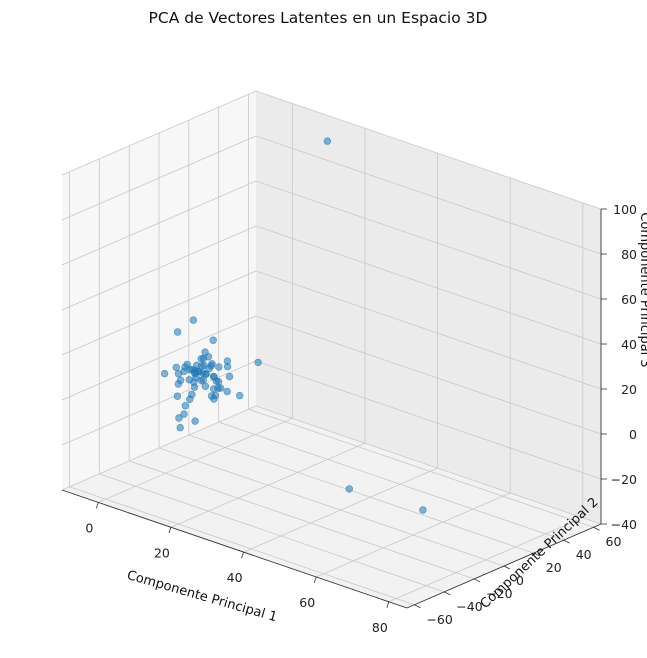 The image size is (647, 658). Describe the element at coordinates (633, 434) in the screenshot. I see `z-tick-label: 0` at that location.